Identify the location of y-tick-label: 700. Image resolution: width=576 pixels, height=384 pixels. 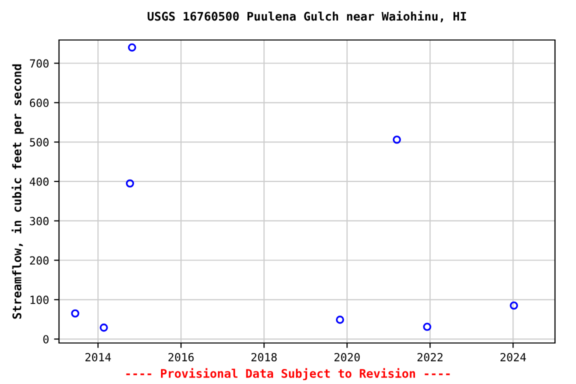
(39, 63).